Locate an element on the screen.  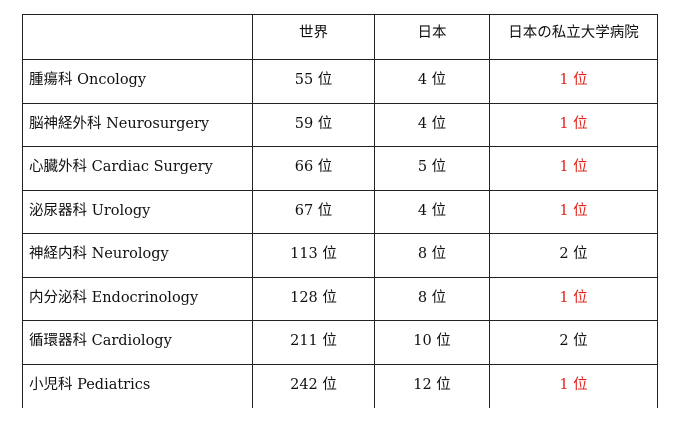
header-department is located at coordinates (137, 37).